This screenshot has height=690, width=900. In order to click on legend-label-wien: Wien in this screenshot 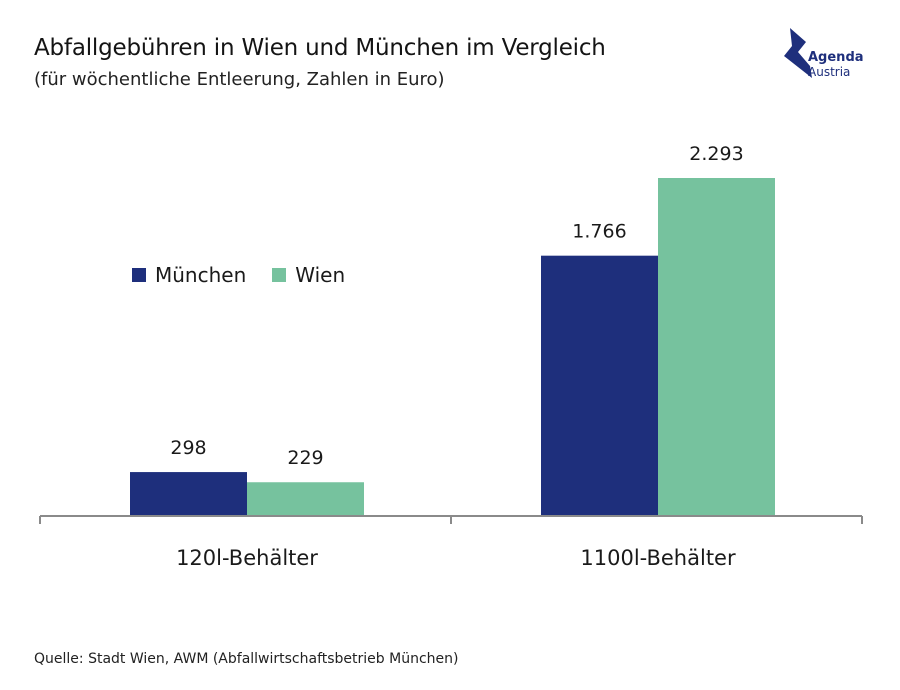, I will do `click(320, 275)`.